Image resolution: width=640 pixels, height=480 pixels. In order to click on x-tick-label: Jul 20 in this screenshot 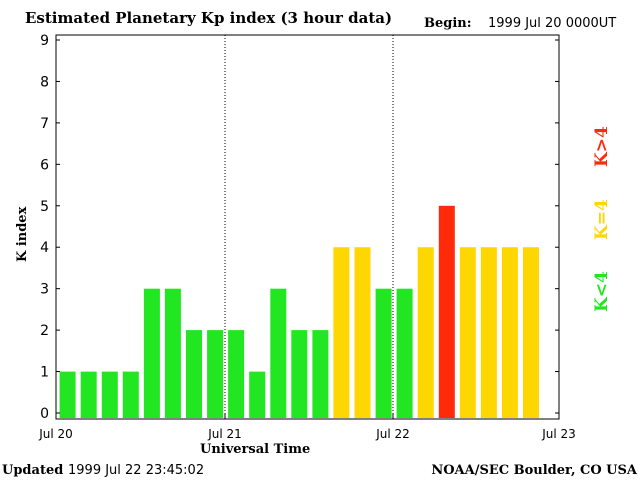, I will do `click(55, 434)`.